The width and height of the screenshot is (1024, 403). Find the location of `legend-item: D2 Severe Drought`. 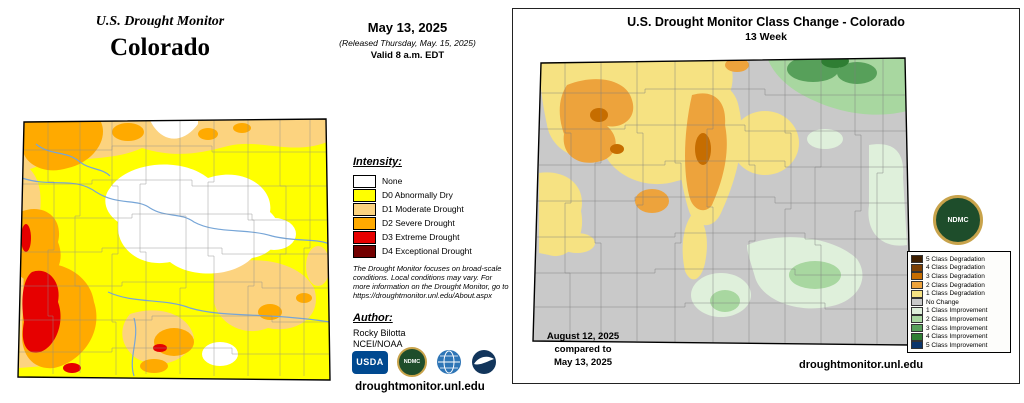

legend-item: D2 Severe Drought is located at coordinates (433, 223).